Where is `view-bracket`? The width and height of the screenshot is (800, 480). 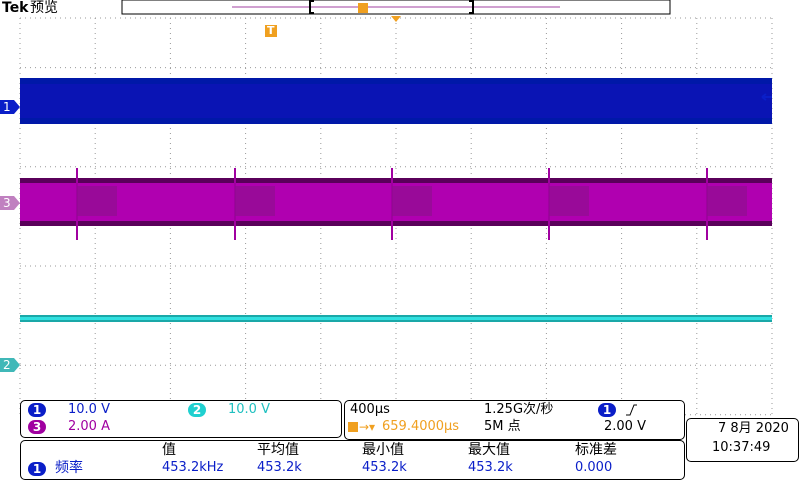 view-bracket is located at coordinates (391, 7).